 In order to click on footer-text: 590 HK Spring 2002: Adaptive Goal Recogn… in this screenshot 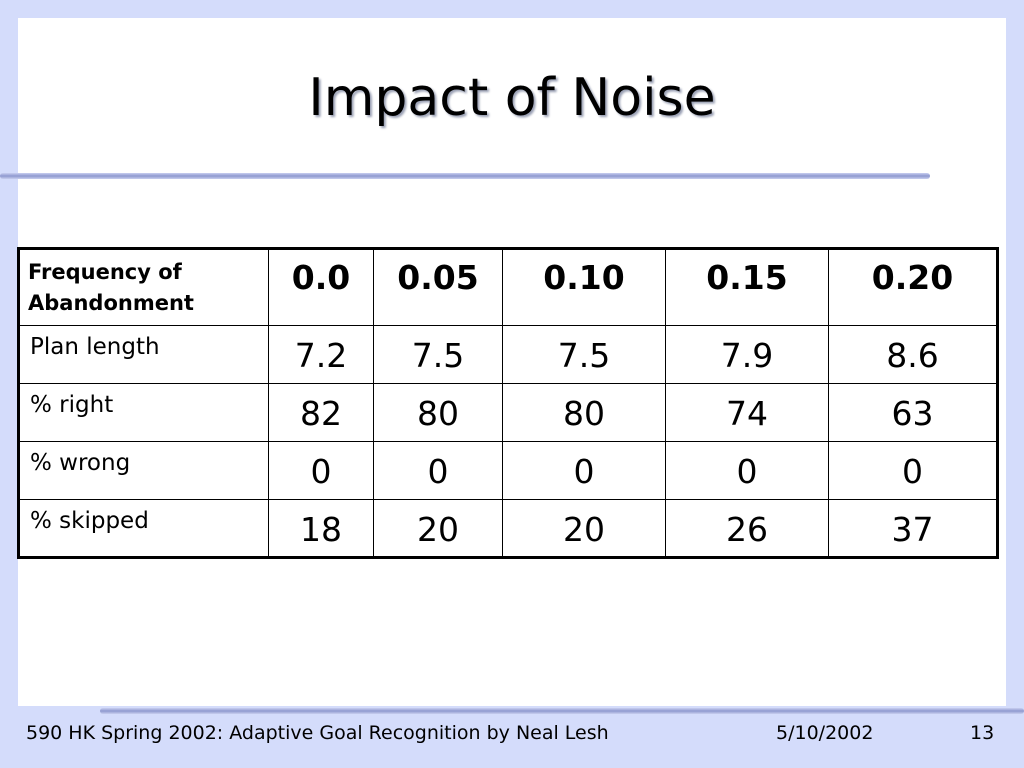, I will do `click(317, 733)`.